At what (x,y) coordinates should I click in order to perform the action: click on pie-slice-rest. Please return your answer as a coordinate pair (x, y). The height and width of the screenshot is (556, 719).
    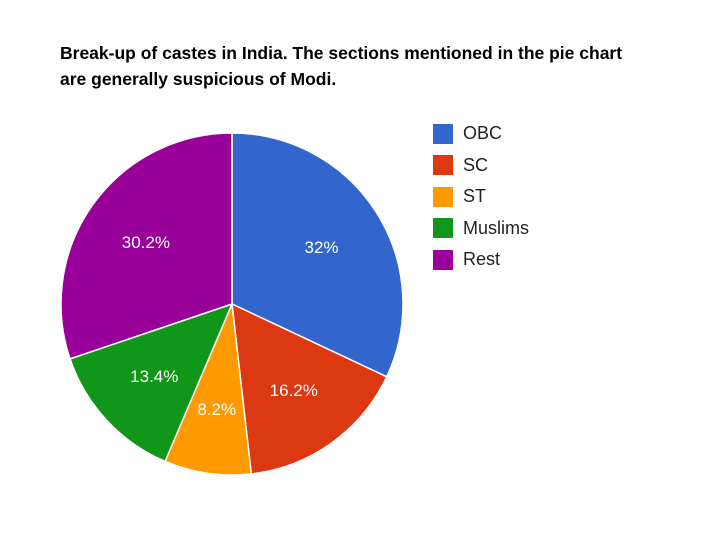
    Looking at the image, I should click on (146, 246).